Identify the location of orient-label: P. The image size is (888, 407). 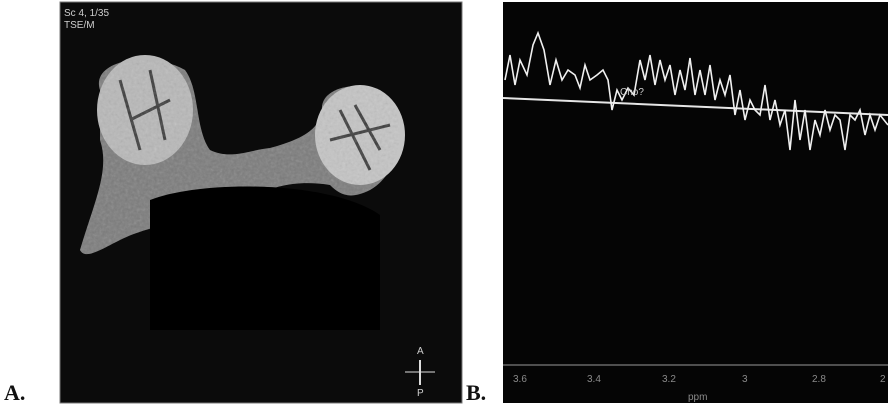
(420, 393).